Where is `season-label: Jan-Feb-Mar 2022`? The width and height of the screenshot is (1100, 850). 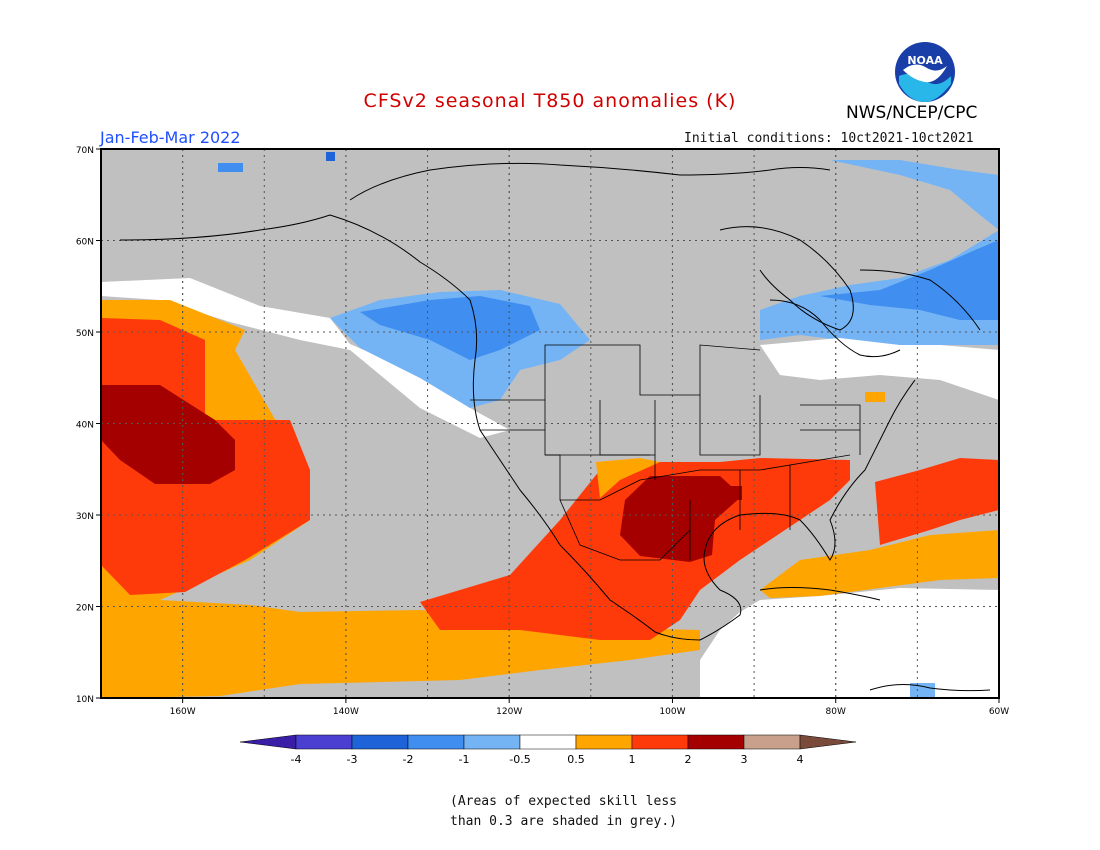 season-label: Jan-Feb-Mar 2022 is located at coordinates (170, 137).